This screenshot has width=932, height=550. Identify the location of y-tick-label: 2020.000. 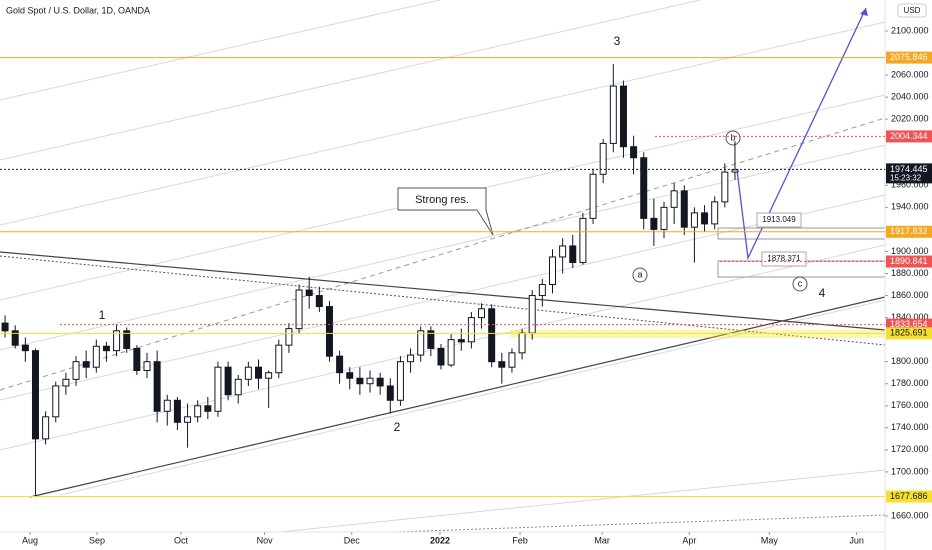
(910, 119).